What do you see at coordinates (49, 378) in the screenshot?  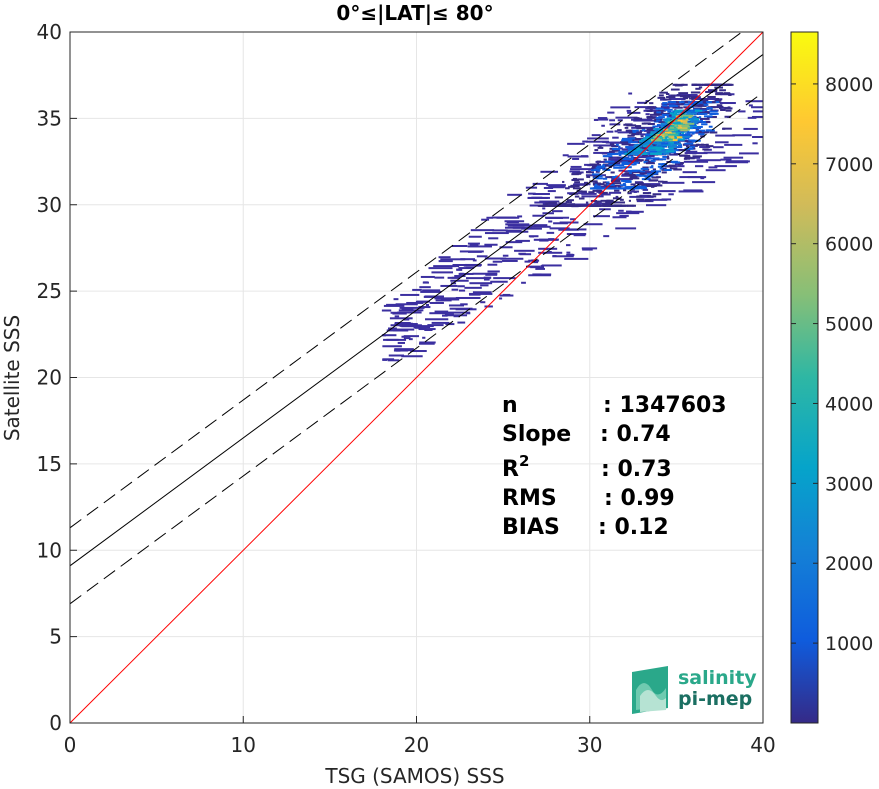 I see `y-tick-label: 20` at bounding box center [49, 378].